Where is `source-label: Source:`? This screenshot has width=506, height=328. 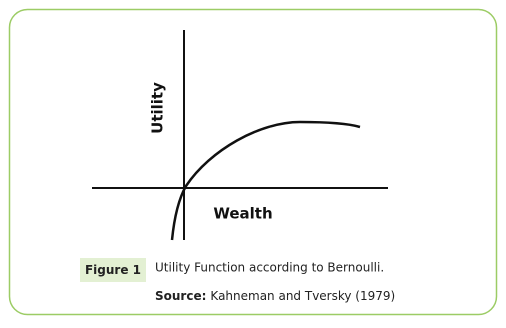 source-label: Source: is located at coordinates (180, 296).